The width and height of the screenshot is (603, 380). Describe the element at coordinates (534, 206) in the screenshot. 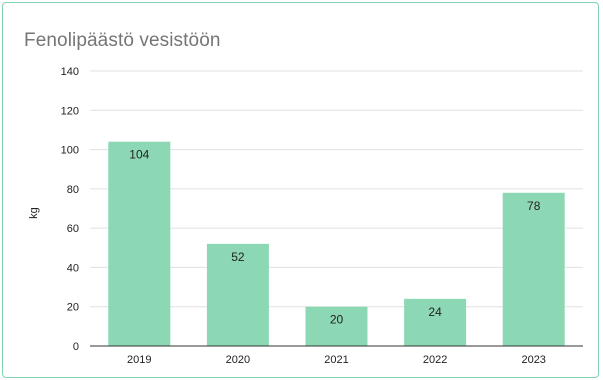

I see `data-label-2023: 78` at that location.